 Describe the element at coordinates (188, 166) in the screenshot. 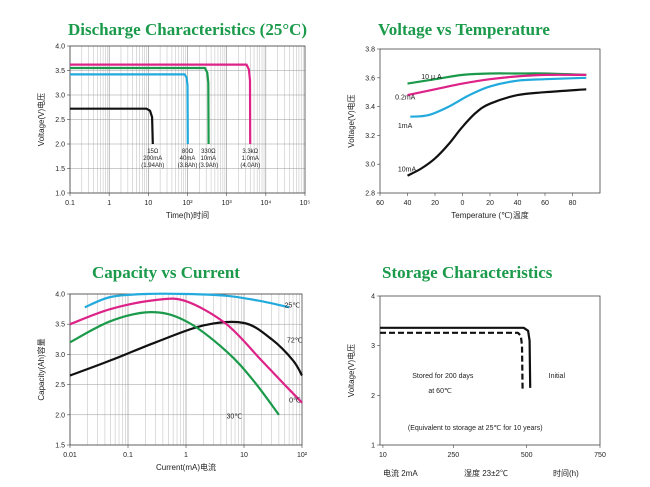

I see `annotation-line: (3.8Ah)` at that location.